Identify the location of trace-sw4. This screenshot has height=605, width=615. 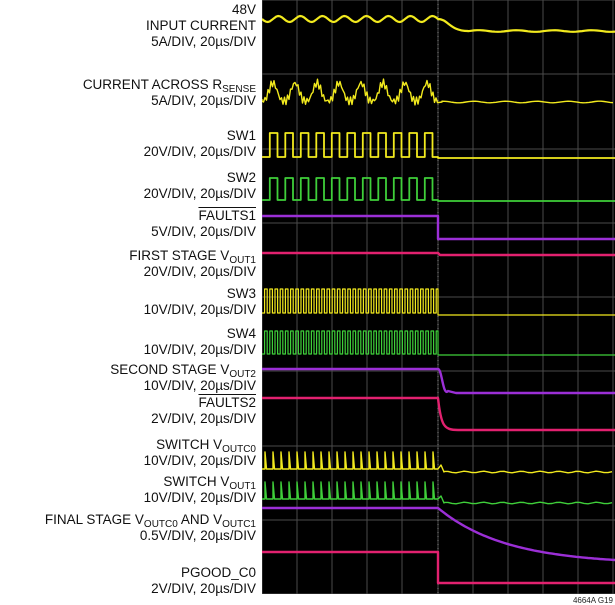
(438, 343).